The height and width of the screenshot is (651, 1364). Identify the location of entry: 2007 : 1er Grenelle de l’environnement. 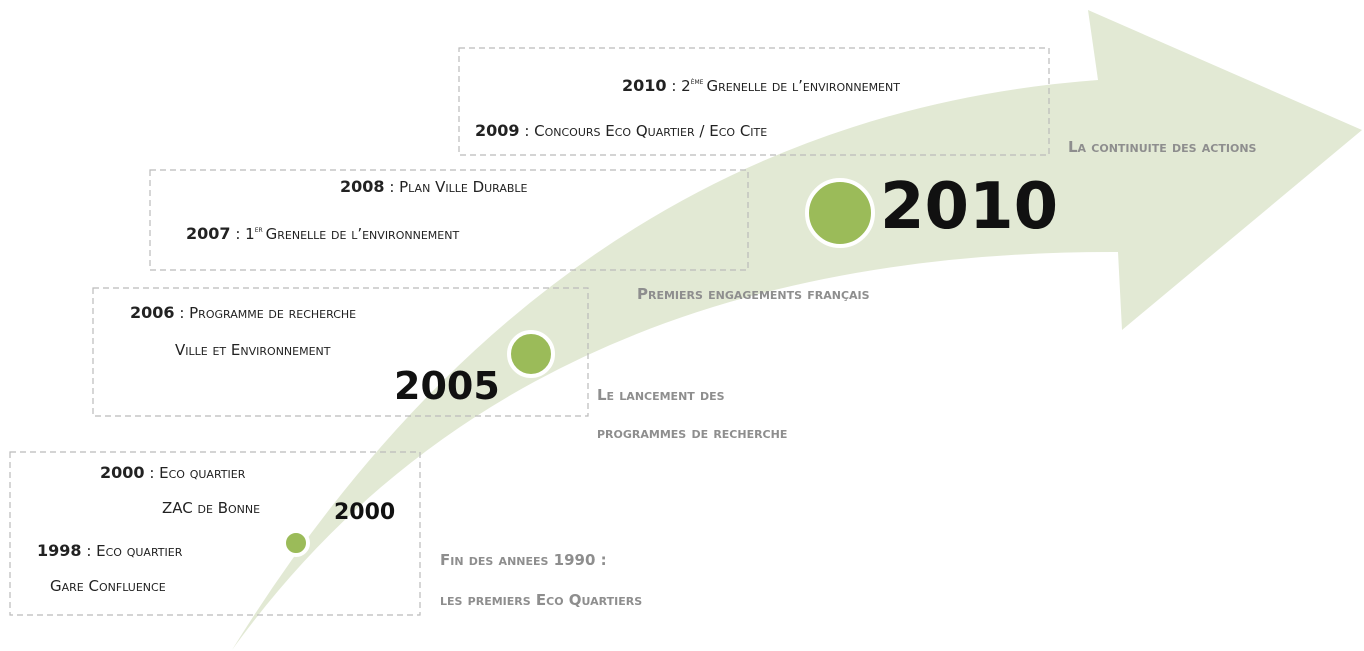
(322, 233).